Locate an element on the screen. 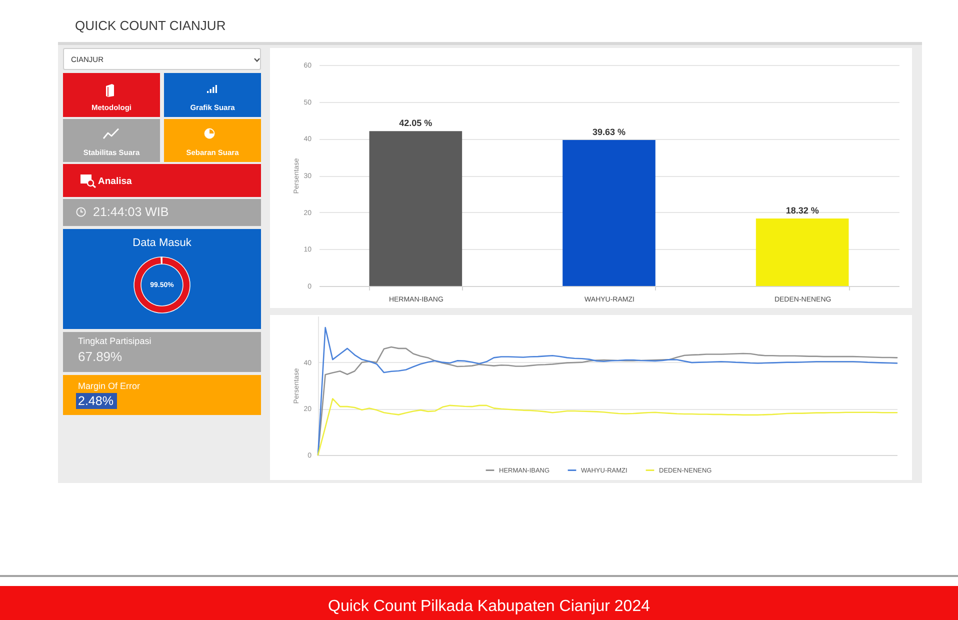 Image resolution: width=958 pixels, height=620 pixels. text: 67.89% is located at coordinates (100, 356).